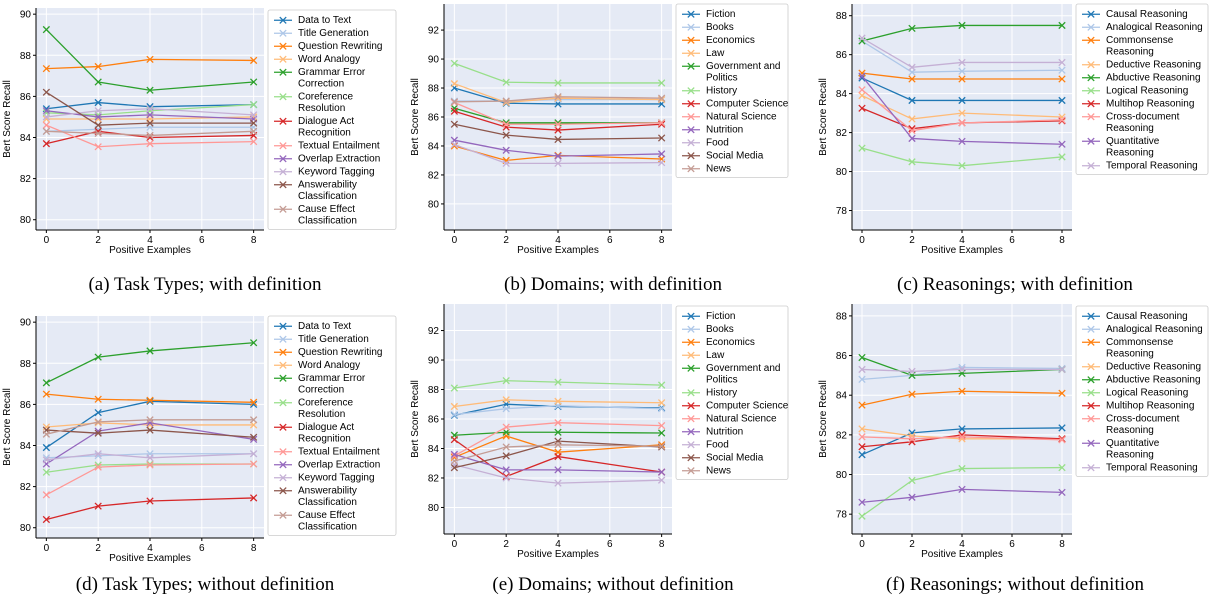  I want to click on legend-label: Classification, so click(327, 221).